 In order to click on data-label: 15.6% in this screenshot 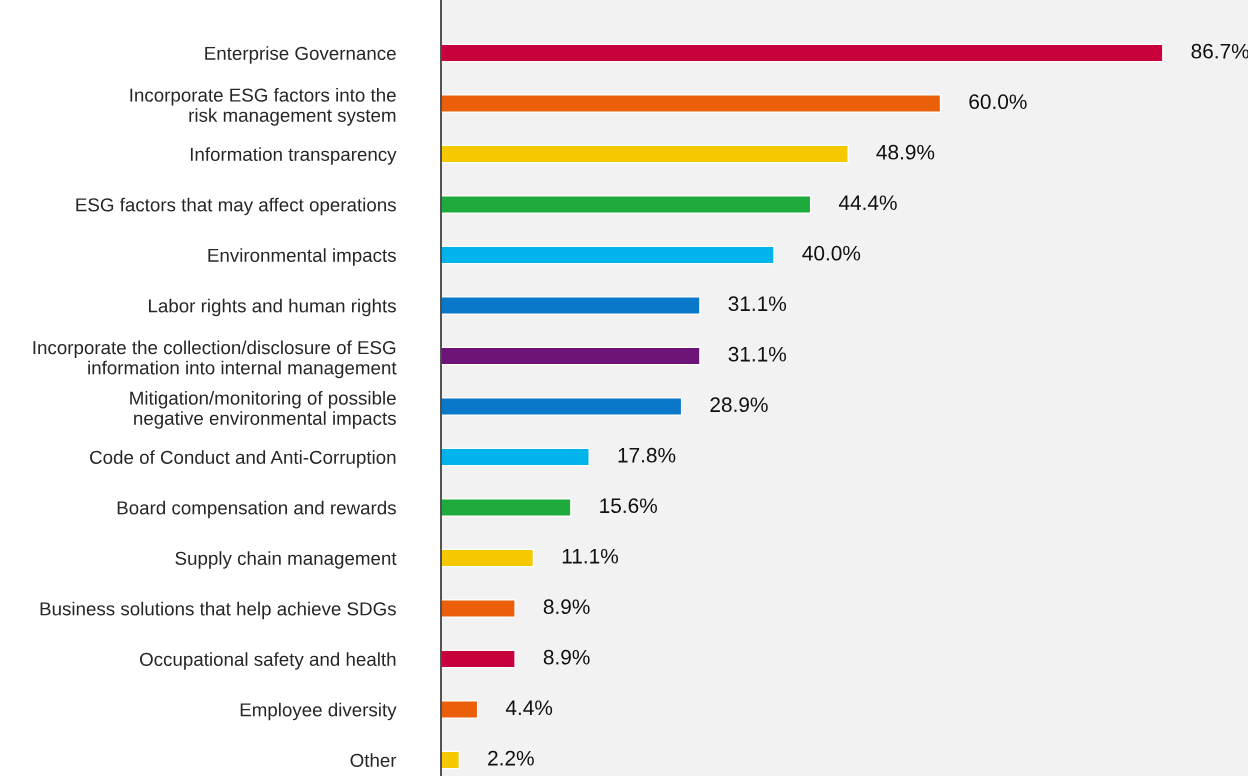, I will do `click(628, 506)`.